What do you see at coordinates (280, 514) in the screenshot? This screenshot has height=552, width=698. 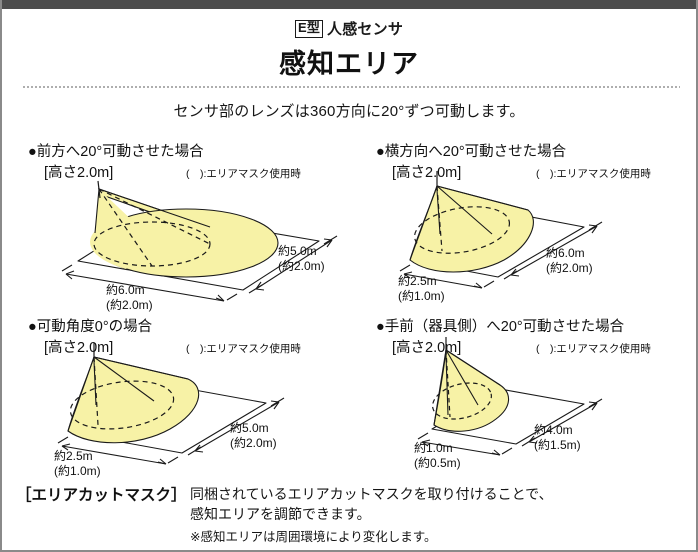 I see `area-cut-mask-line-2: 感知エリアを調節できます。` at bounding box center [280, 514].